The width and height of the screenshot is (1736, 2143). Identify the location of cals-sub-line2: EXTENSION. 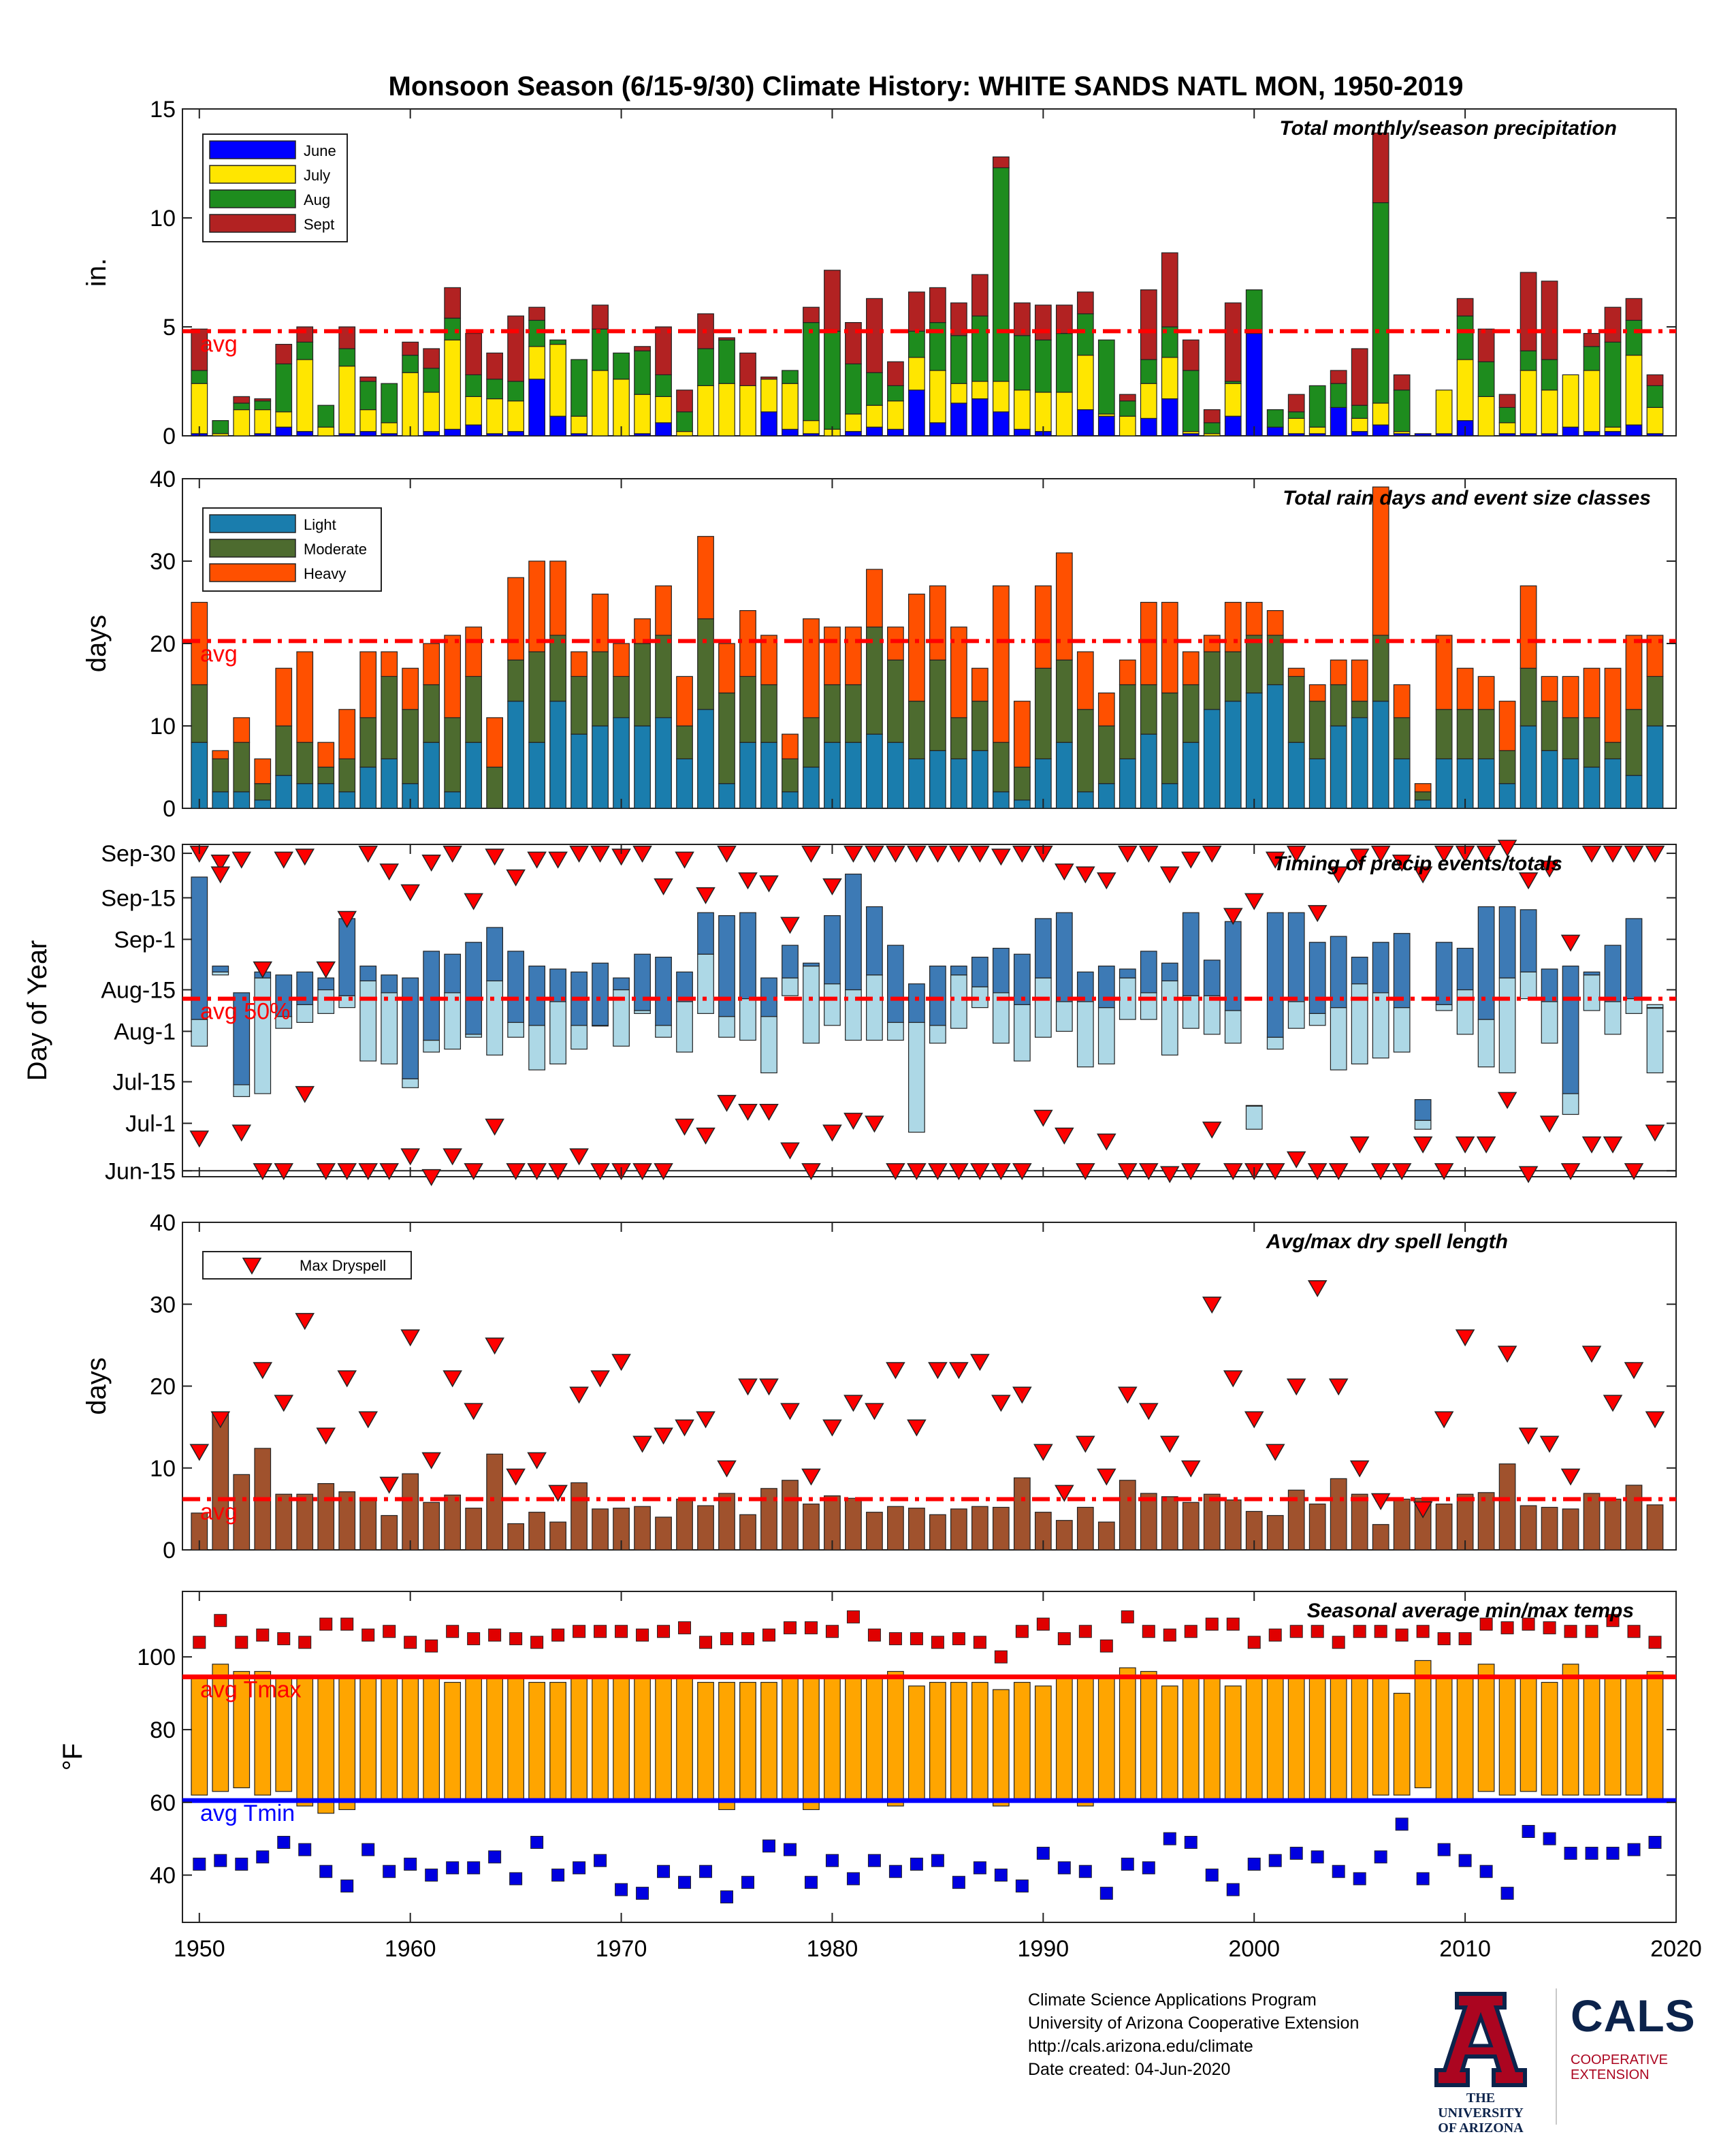
(1610, 2074).